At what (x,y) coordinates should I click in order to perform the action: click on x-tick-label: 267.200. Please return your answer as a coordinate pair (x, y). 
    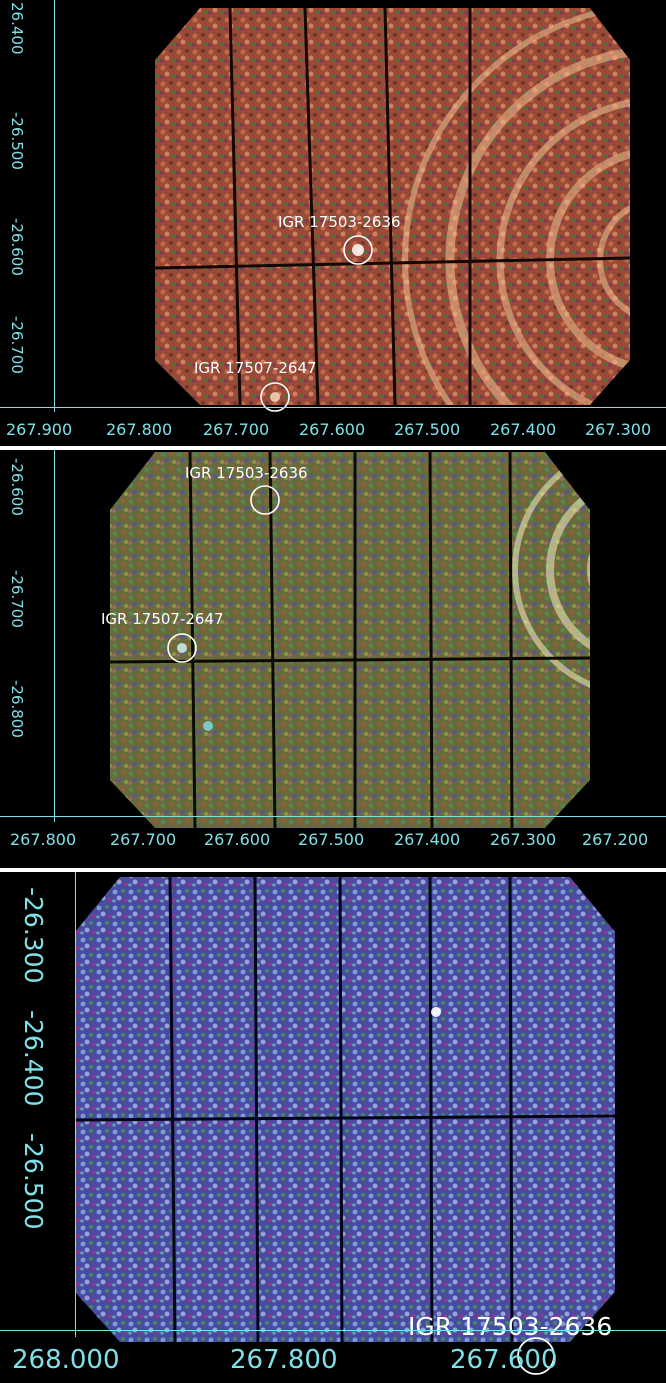
    Looking at the image, I should click on (615, 839).